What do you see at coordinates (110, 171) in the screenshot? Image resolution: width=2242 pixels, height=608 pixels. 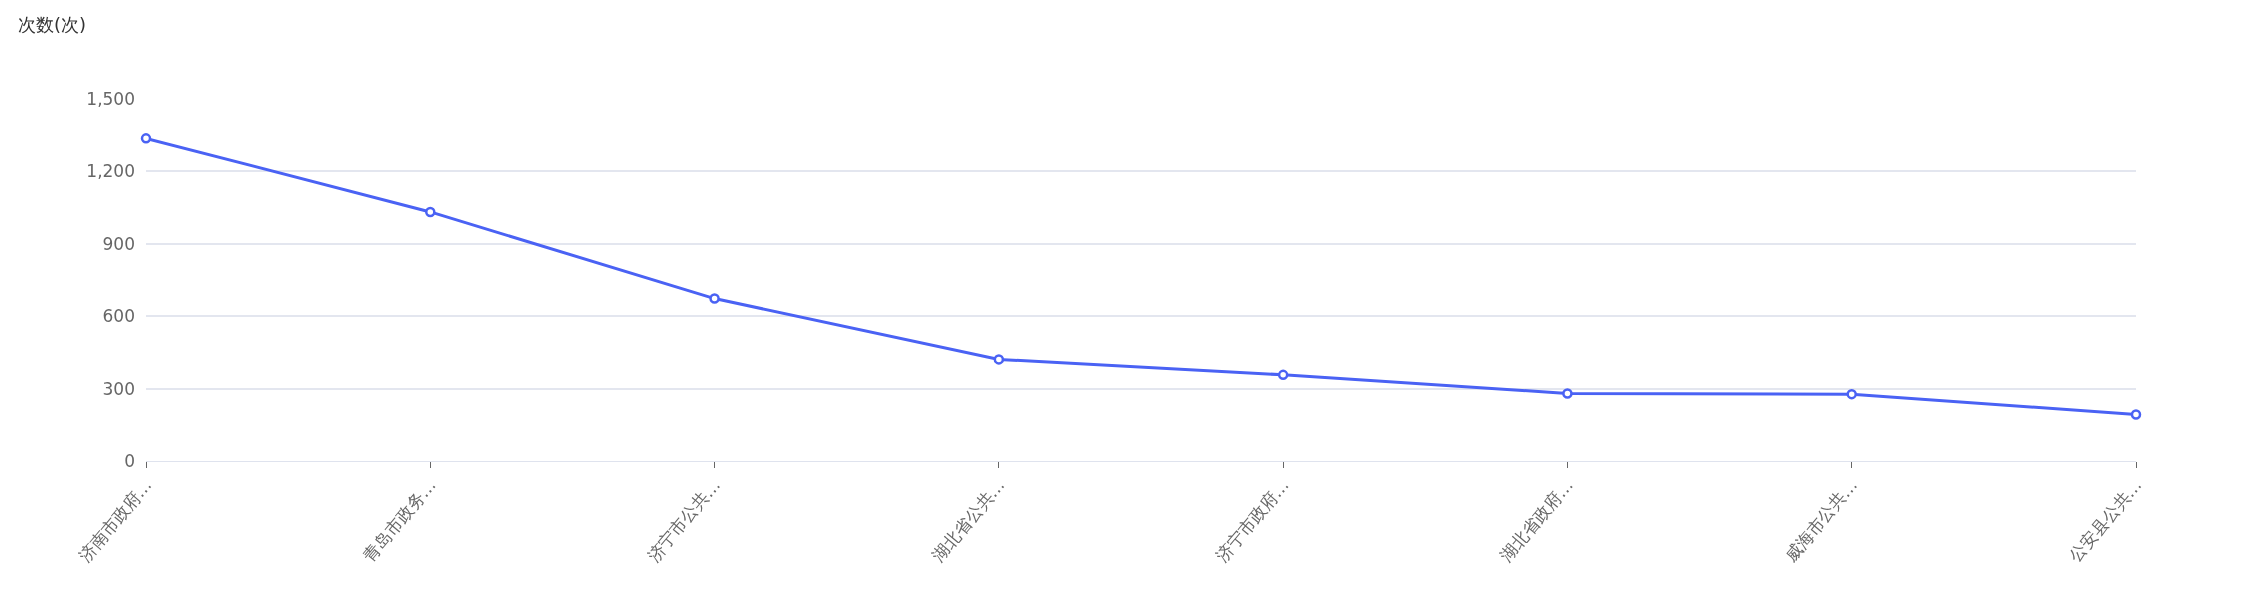 I see `y-tick-label: 1,200` at bounding box center [110, 171].